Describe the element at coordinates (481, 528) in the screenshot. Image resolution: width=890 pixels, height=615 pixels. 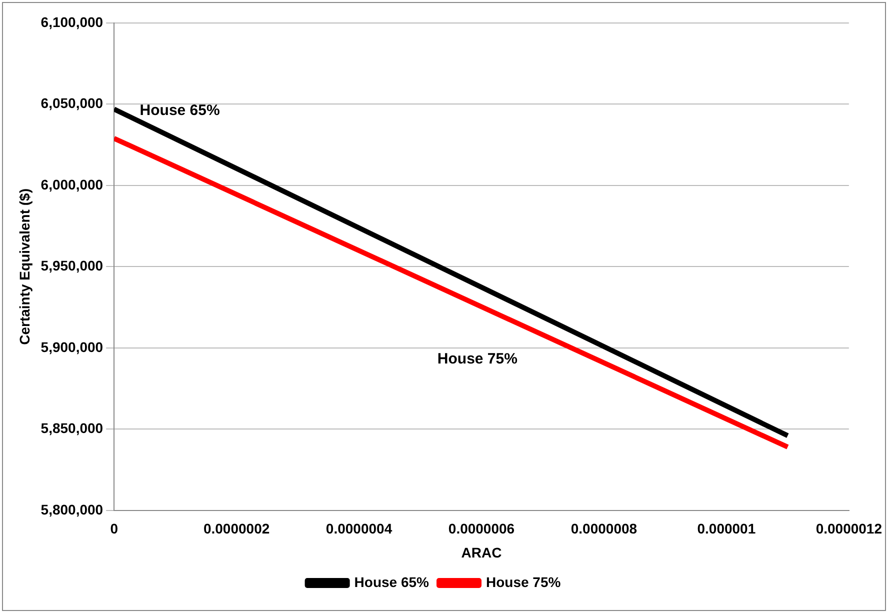
I see `x-tick-label: 0.0000006` at that location.